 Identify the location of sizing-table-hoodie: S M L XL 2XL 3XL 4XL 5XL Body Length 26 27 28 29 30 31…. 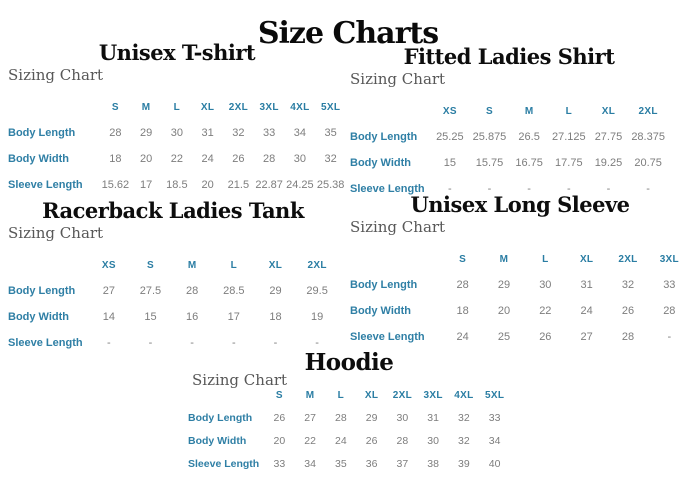
(349, 430).